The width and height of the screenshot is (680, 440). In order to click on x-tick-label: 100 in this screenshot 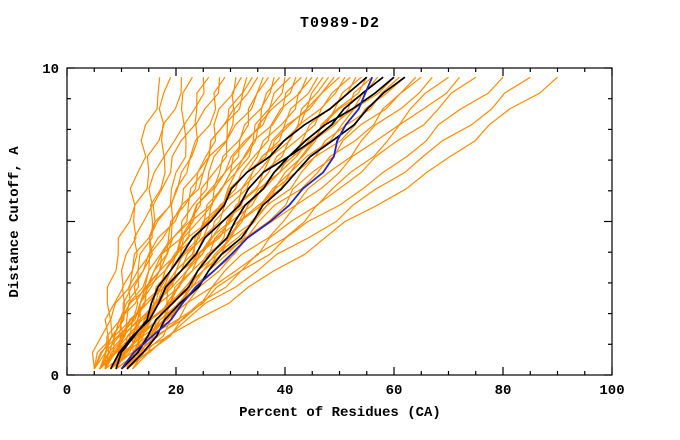, I will do `click(611, 391)`.